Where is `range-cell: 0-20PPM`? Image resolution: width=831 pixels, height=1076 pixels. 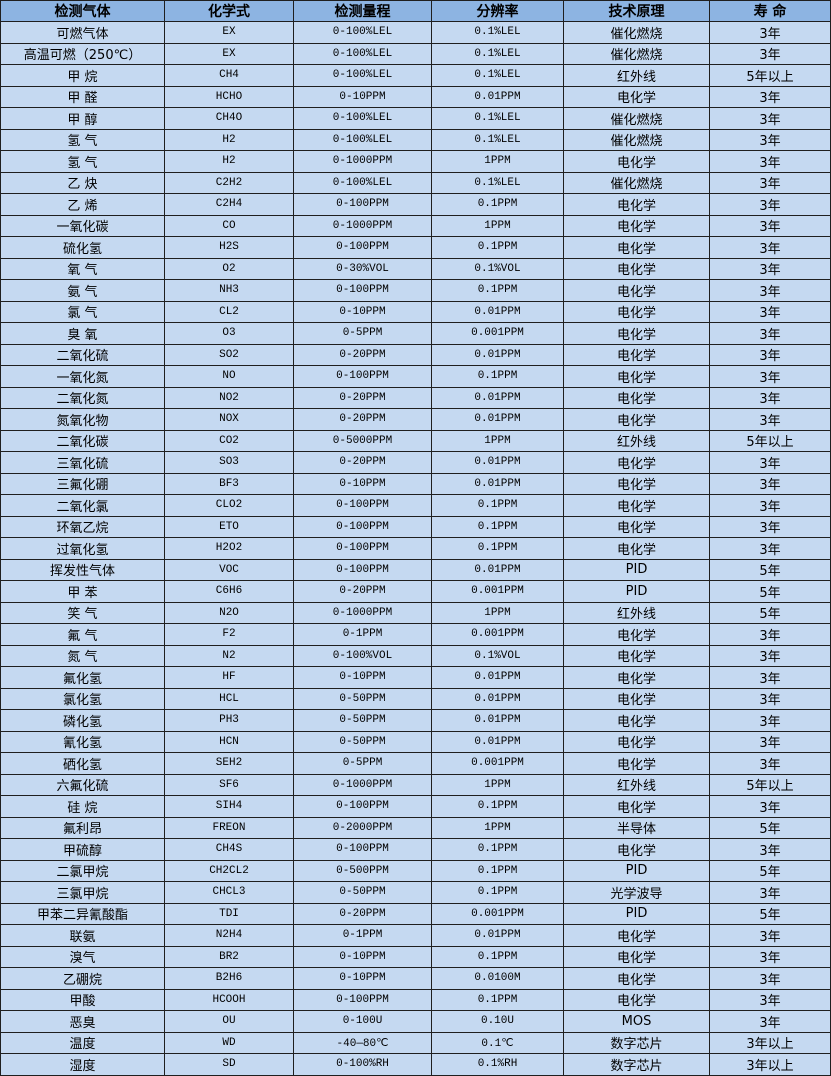
range-cell: 0-20PPM is located at coordinates (362, 591).